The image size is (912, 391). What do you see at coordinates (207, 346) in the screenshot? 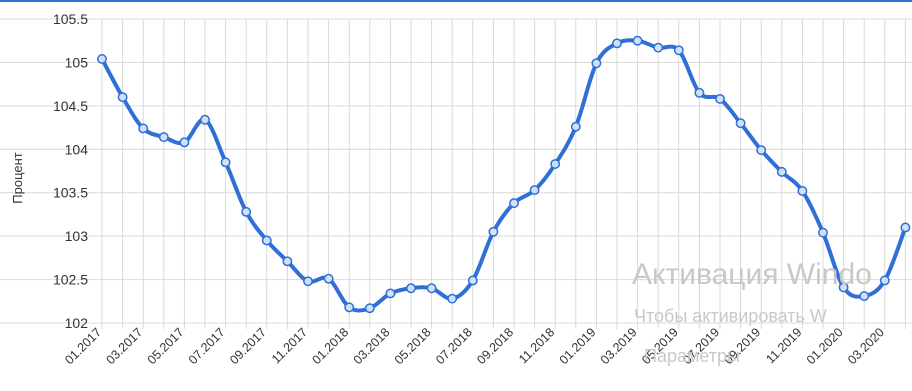
I see `x-tick-label: 07.2017` at bounding box center [207, 346].